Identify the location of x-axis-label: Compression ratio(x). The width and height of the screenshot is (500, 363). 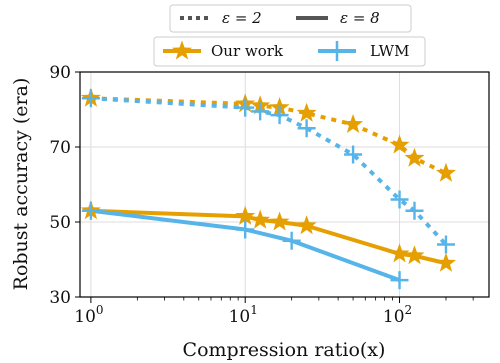
(284, 350).